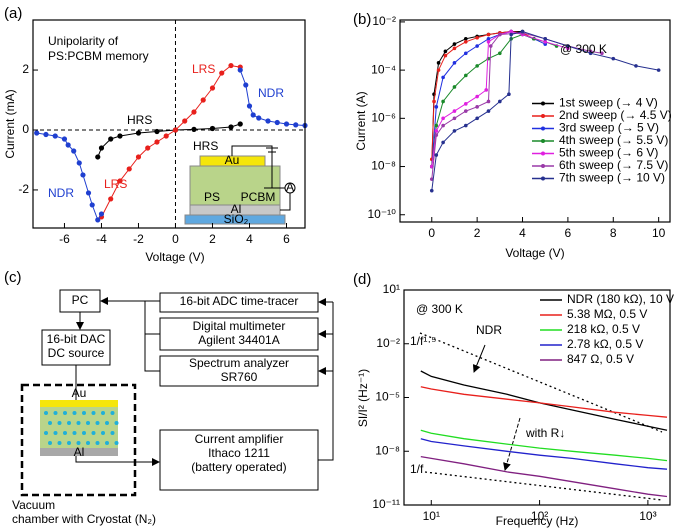 Image resolution: width=685 pixels, height=531 pixels. Describe the element at coordinates (423, 341) in the screenshot. I see `annotation: 1/f¹·⁵` at that location.